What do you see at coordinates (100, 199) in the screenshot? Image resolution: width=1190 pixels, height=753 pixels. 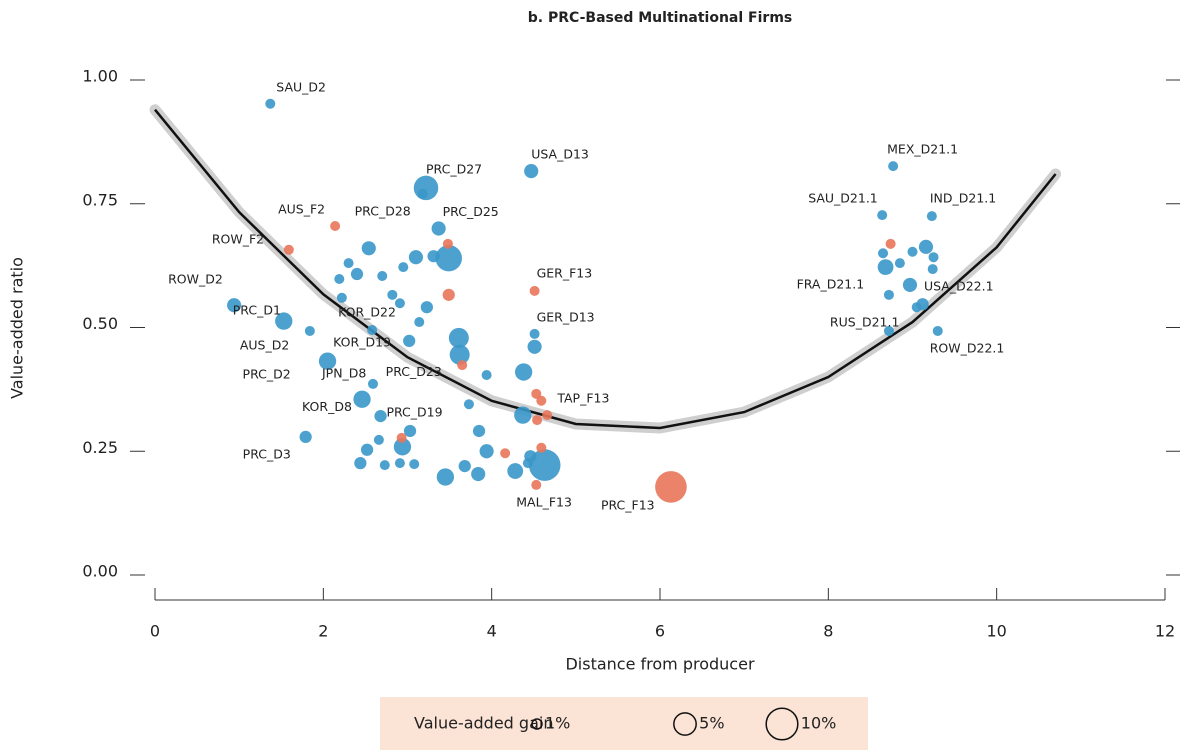 I see `y-tick-label: 0.75` at bounding box center [100, 199].